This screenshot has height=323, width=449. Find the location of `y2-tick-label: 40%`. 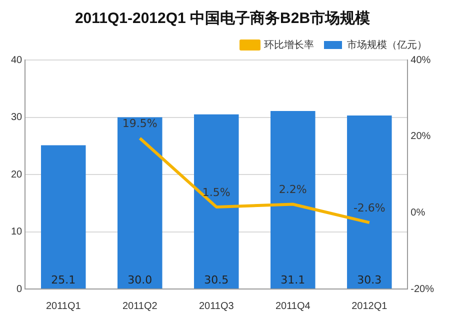

y2-tick-label: 40% is located at coordinates (420, 60).